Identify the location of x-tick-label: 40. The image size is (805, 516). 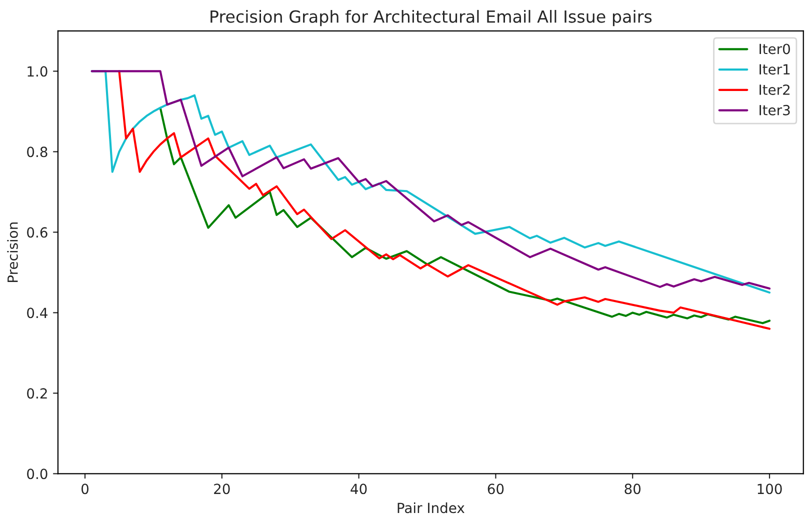
(358, 489).